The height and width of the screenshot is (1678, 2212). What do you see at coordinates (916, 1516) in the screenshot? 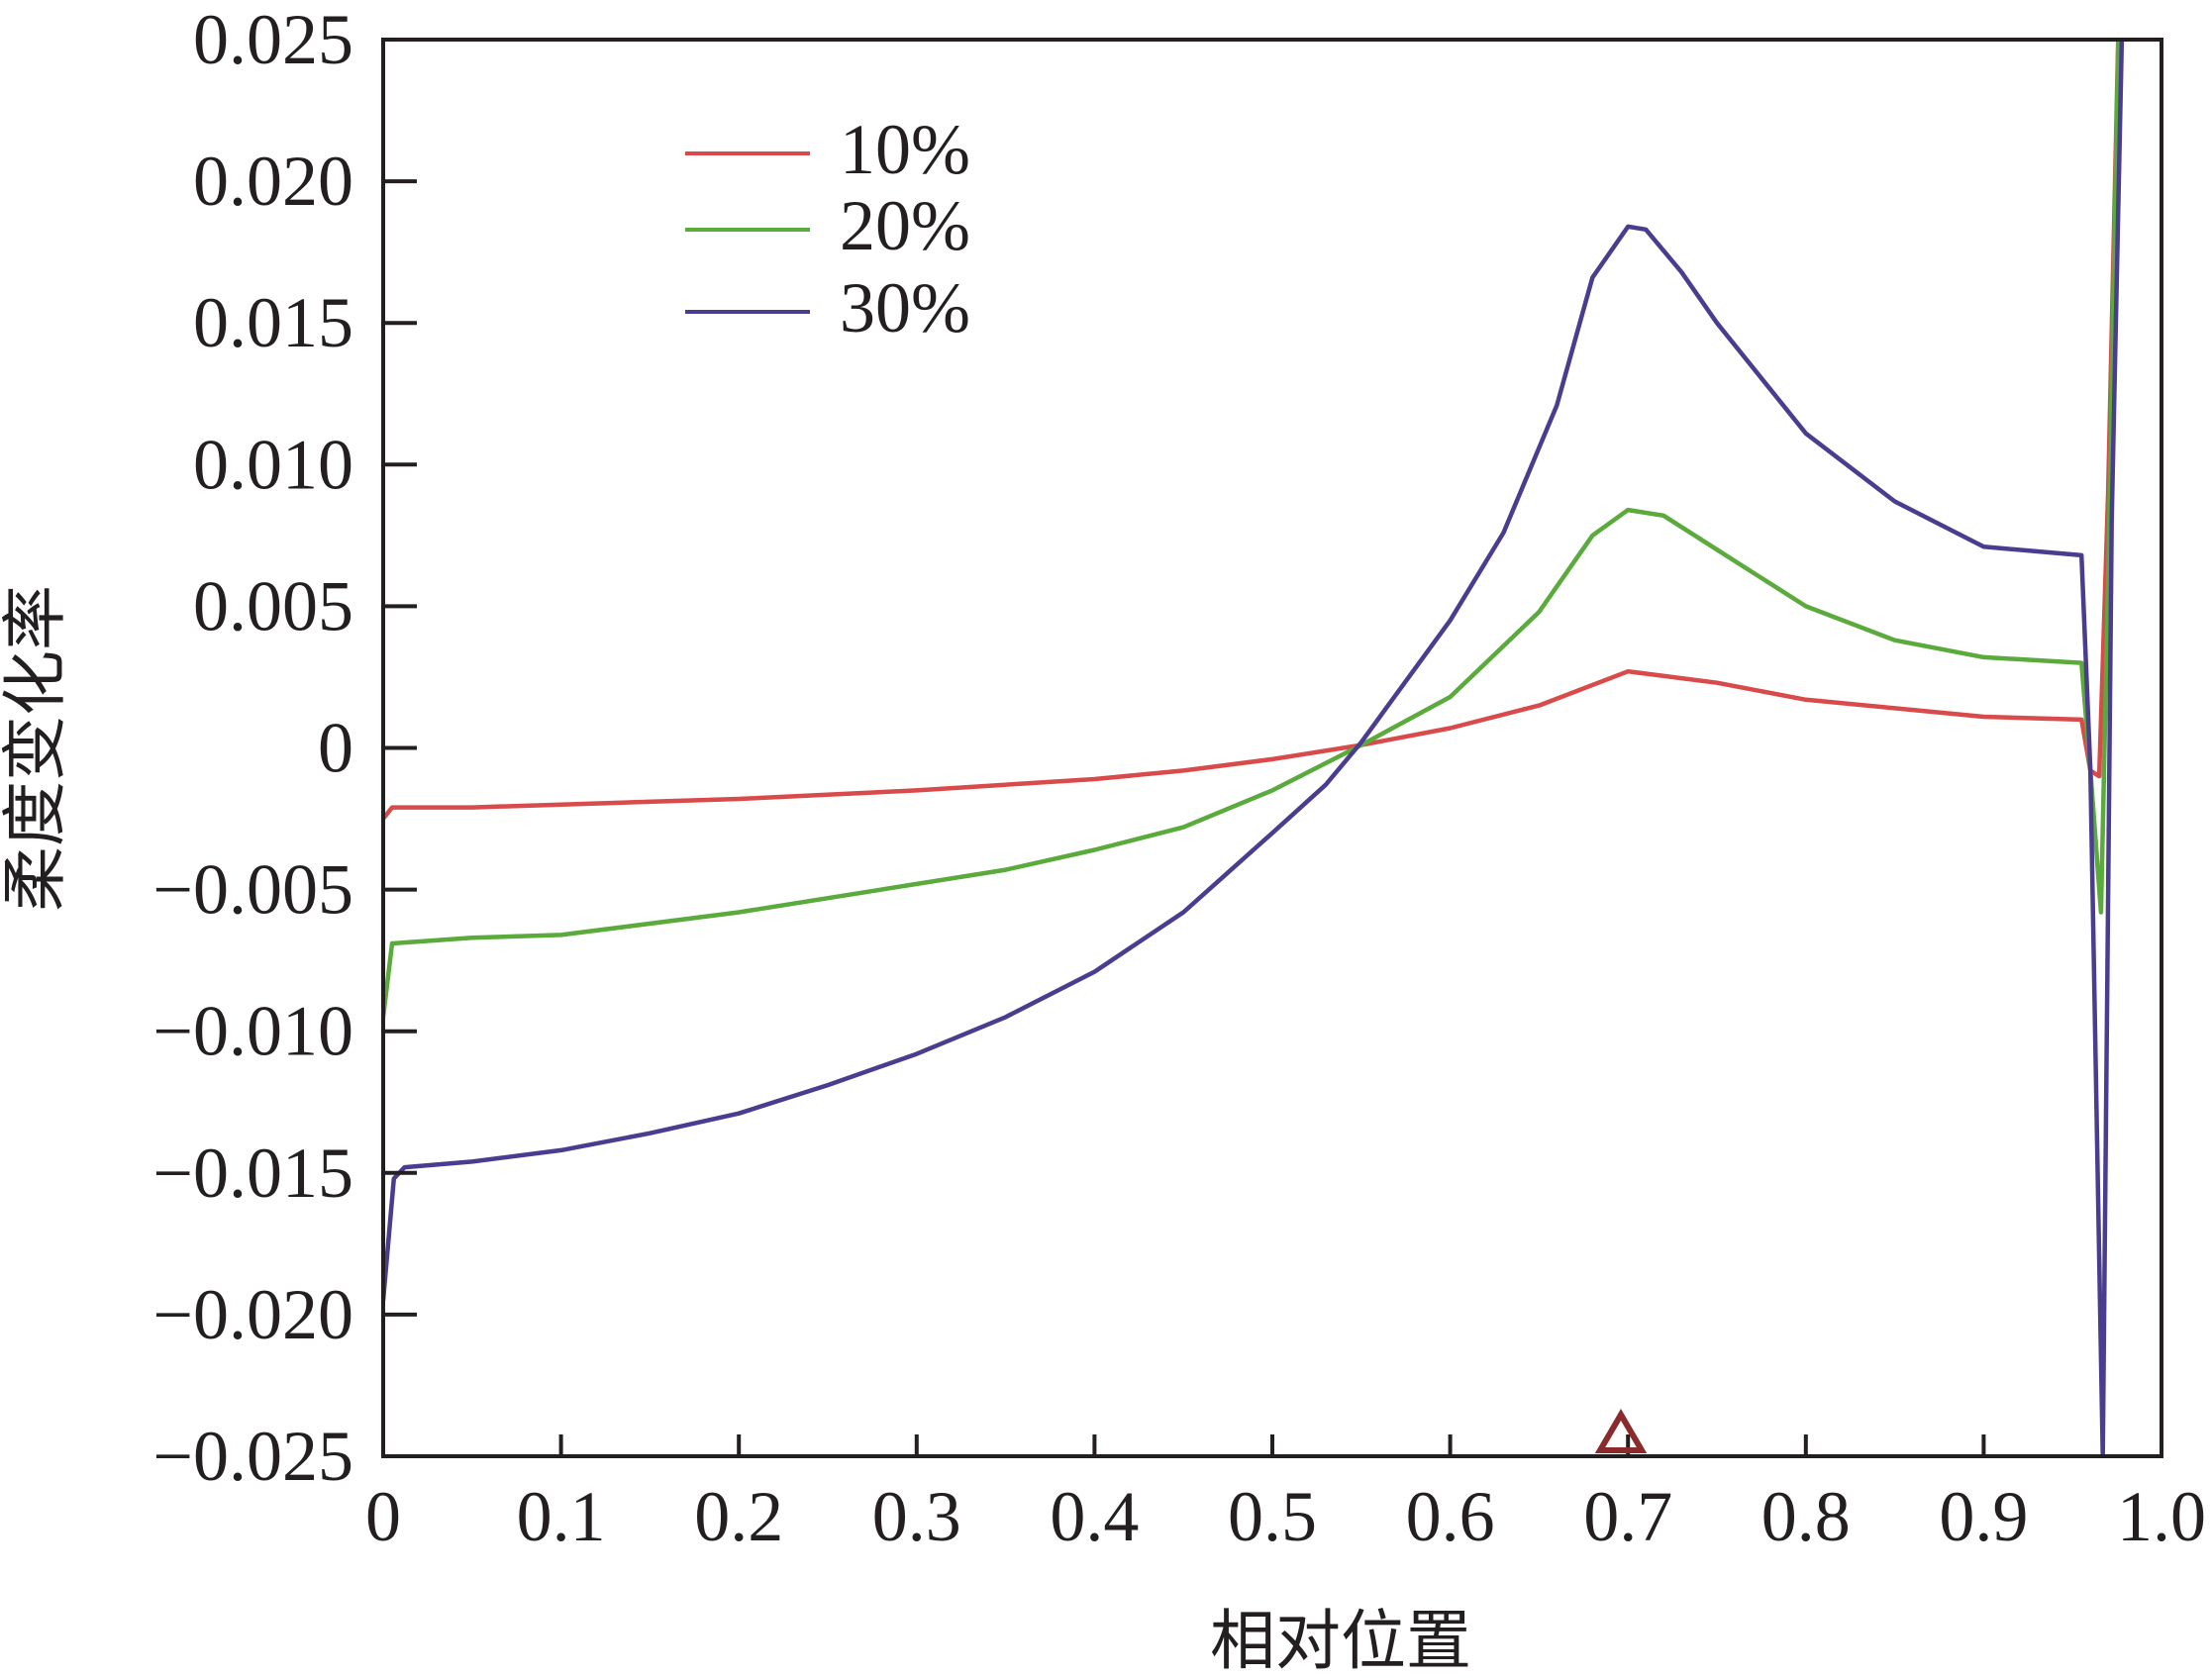
I see `x-tick-label: 0.3` at bounding box center [916, 1516].